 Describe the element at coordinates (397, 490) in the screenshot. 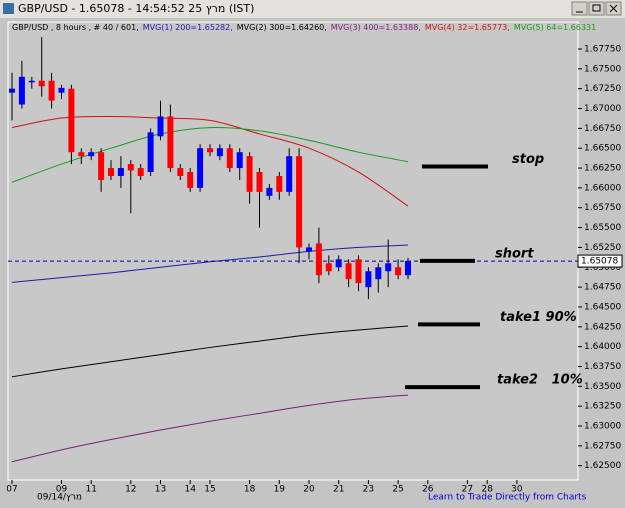

I see `x-tick-label: 25` at that location.